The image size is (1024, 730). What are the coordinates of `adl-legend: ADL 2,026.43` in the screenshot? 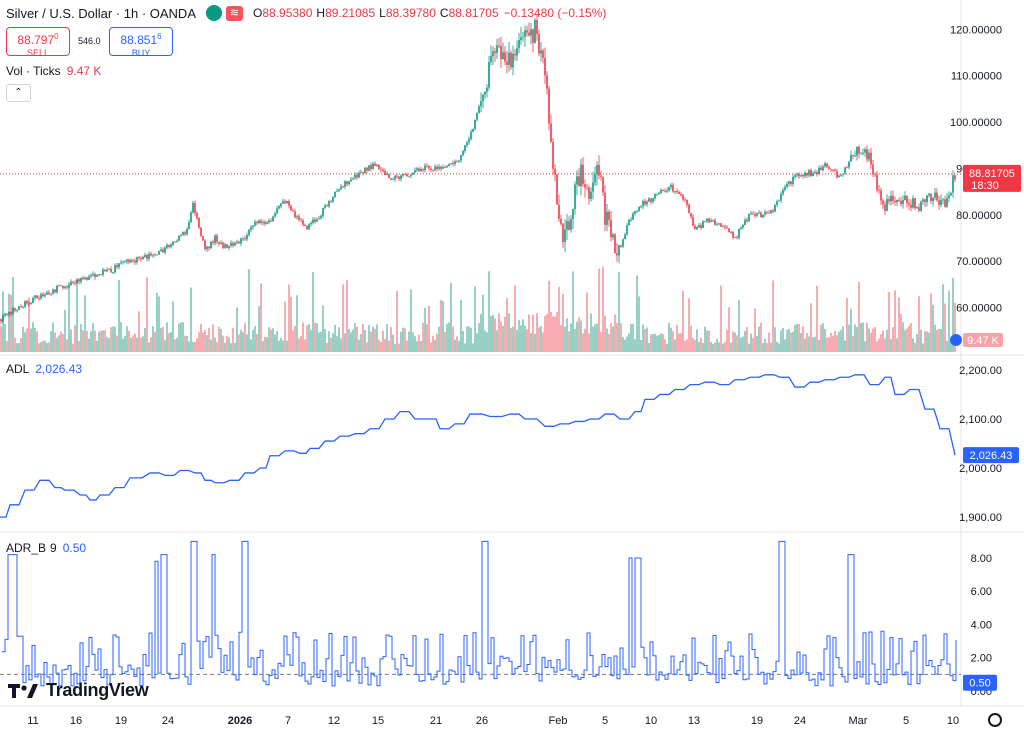 It's located at (44, 369).